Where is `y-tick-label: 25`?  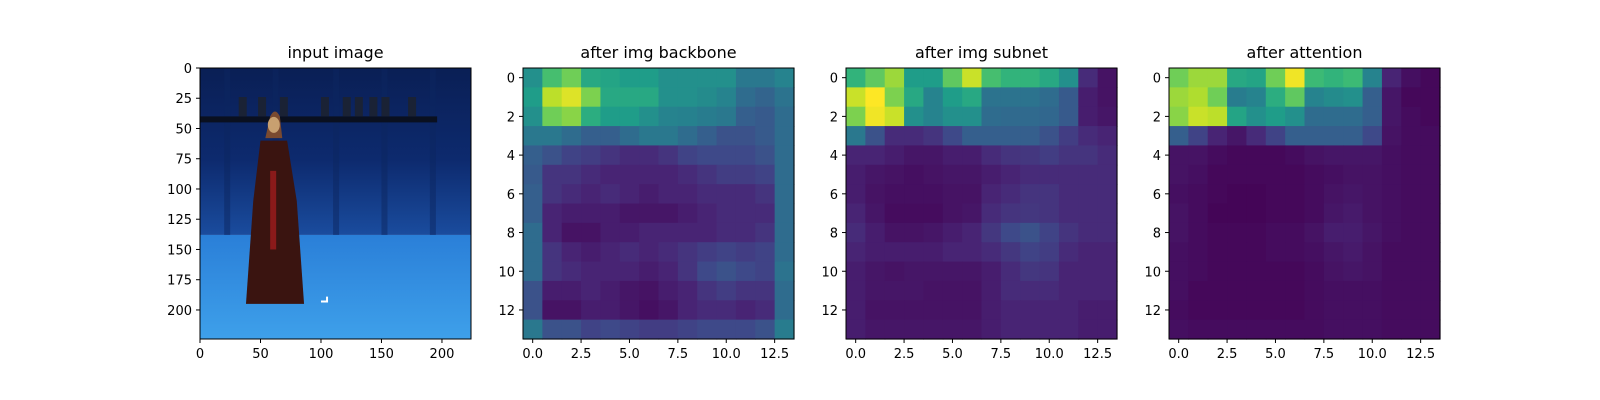
y-tick-label: 25 is located at coordinates (183, 99).